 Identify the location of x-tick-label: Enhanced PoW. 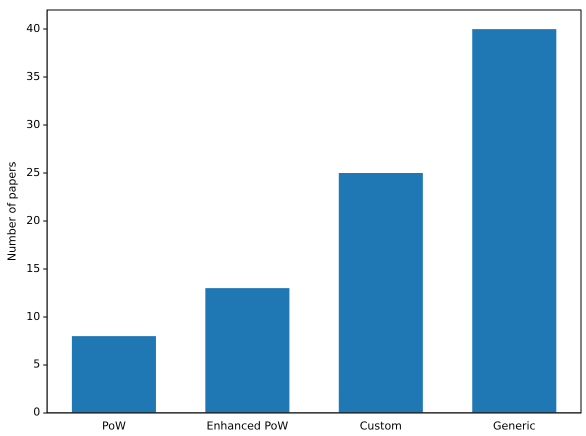
(247, 425).